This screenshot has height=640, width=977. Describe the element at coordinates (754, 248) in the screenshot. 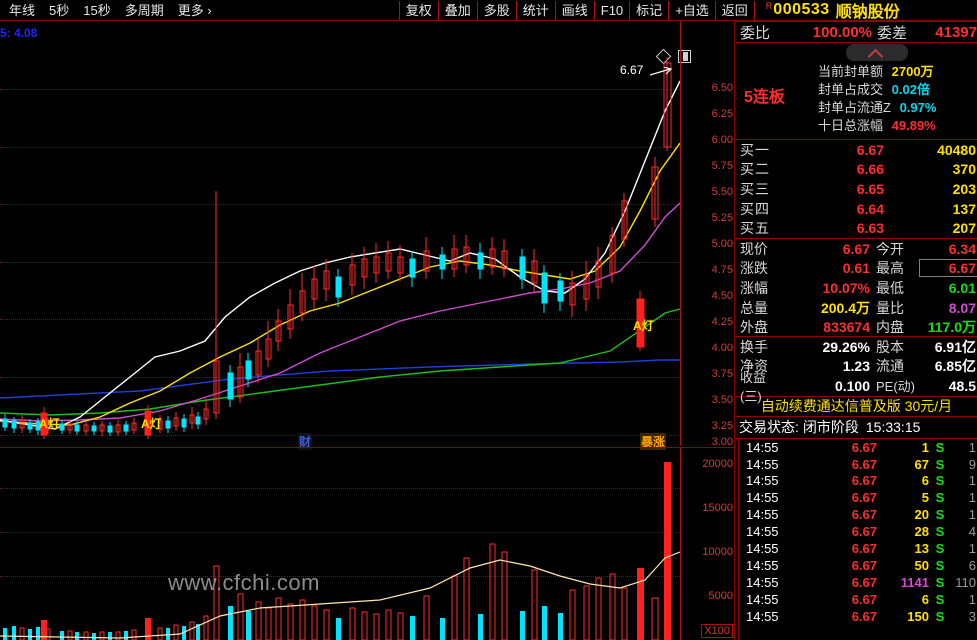

I see `stat-label-left: 现价` at that location.